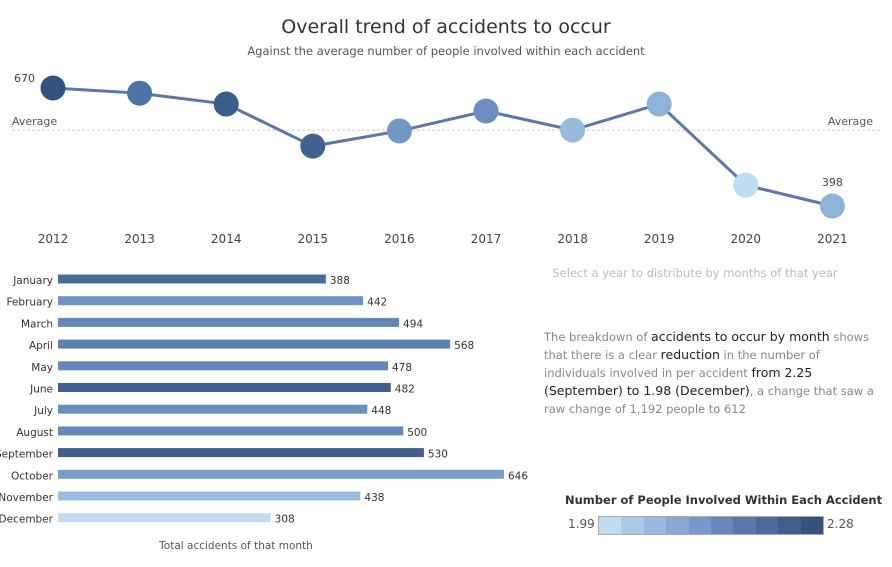 The width and height of the screenshot is (892, 567). What do you see at coordinates (27, 520) in the screenshot?
I see `month-label: December` at bounding box center [27, 520].